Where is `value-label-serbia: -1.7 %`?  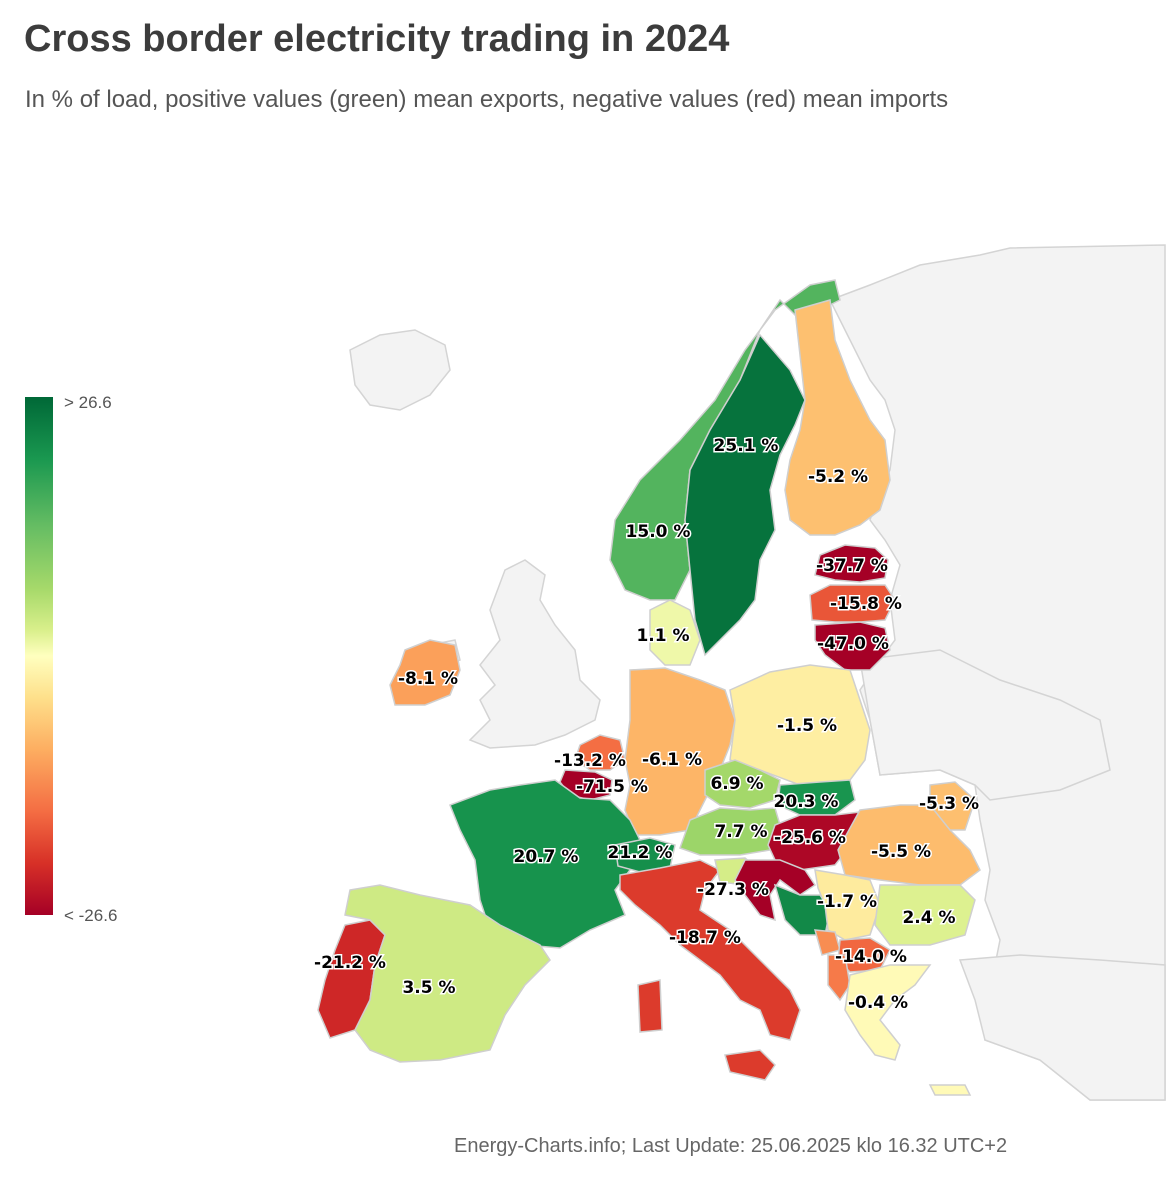 value-label-serbia: -1.7 % is located at coordinates (847, 902).